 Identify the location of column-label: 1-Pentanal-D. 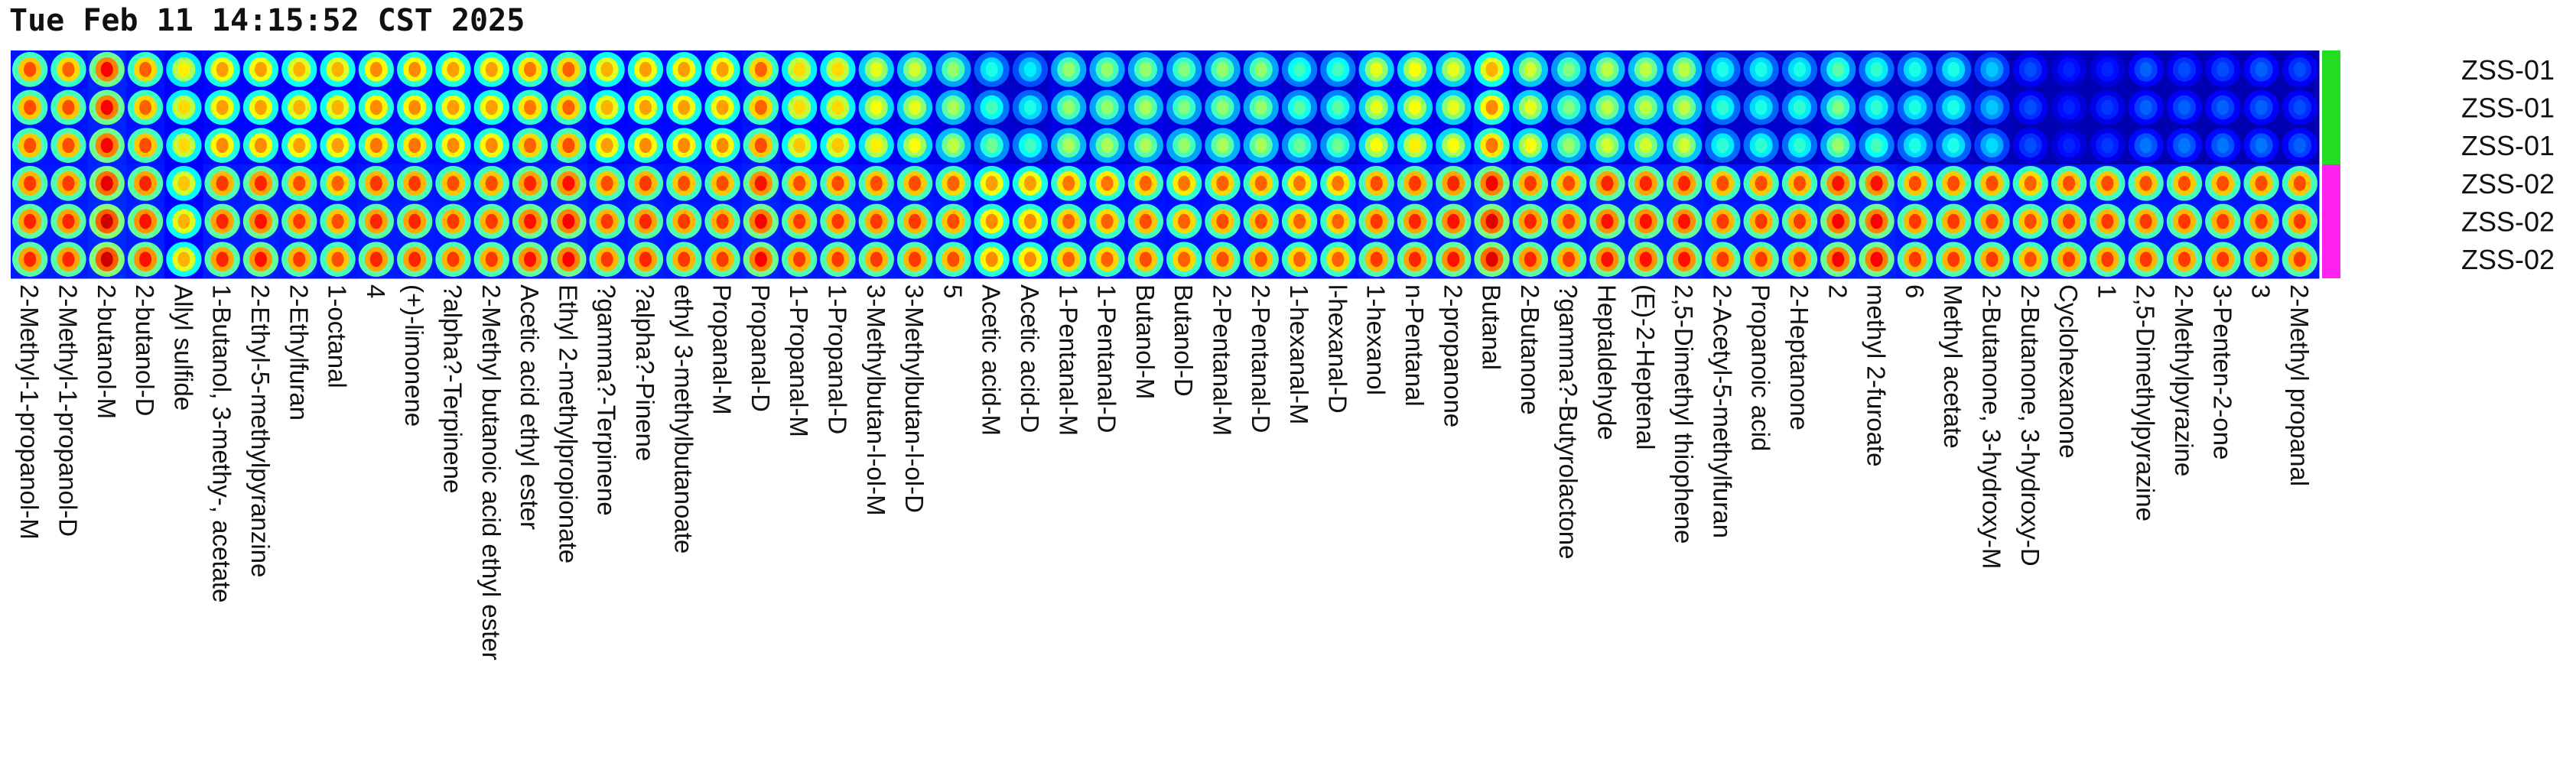
(1107, 358).